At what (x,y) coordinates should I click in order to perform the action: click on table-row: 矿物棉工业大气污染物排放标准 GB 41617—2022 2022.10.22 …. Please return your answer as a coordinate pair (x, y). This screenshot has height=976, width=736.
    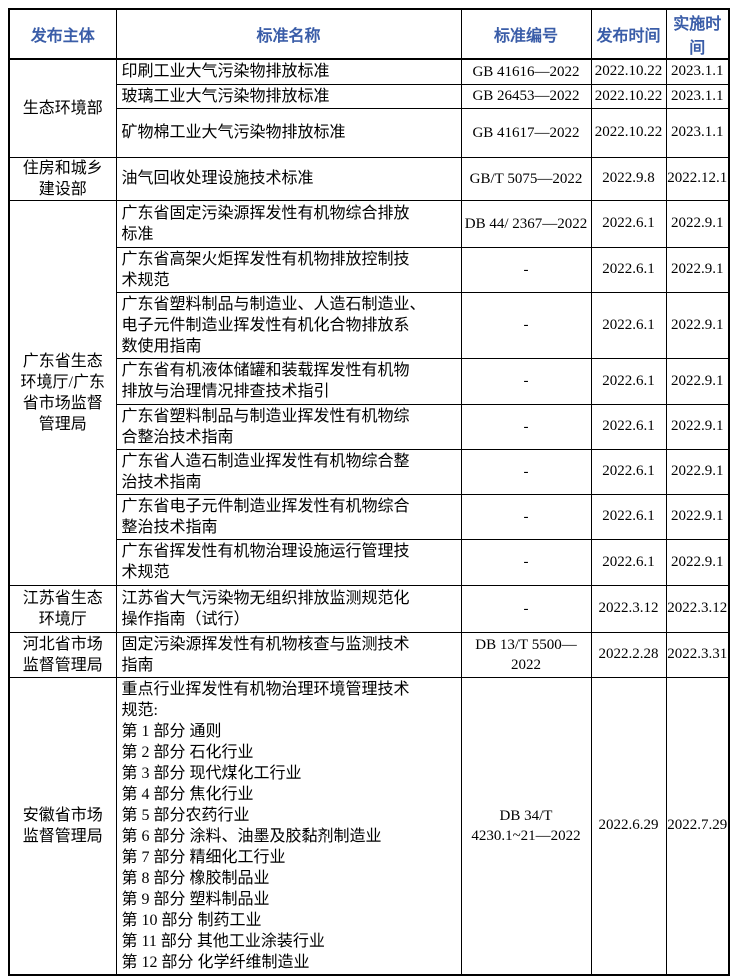
    Looking at the image, I should click on (369, 132).